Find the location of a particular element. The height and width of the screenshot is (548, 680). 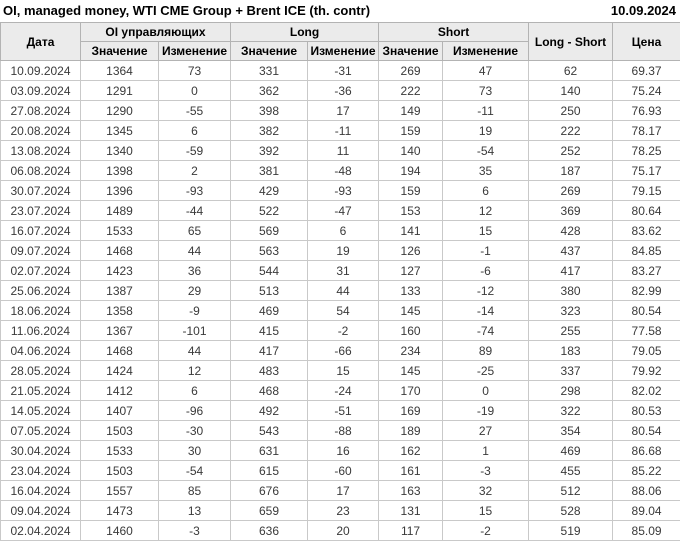

short-change-cell: 47 is located at coordinates (486, 70).